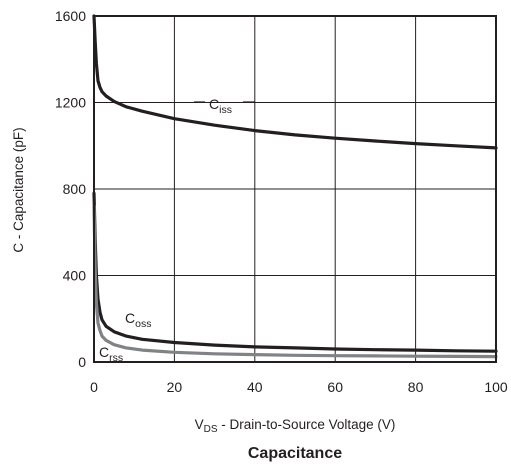 This screenshot has width=511, height=465. What do you see at coordinates (138, 320) in the screenshot?
I see `series-label-coss: Coss` at bounding box center [138, 320].